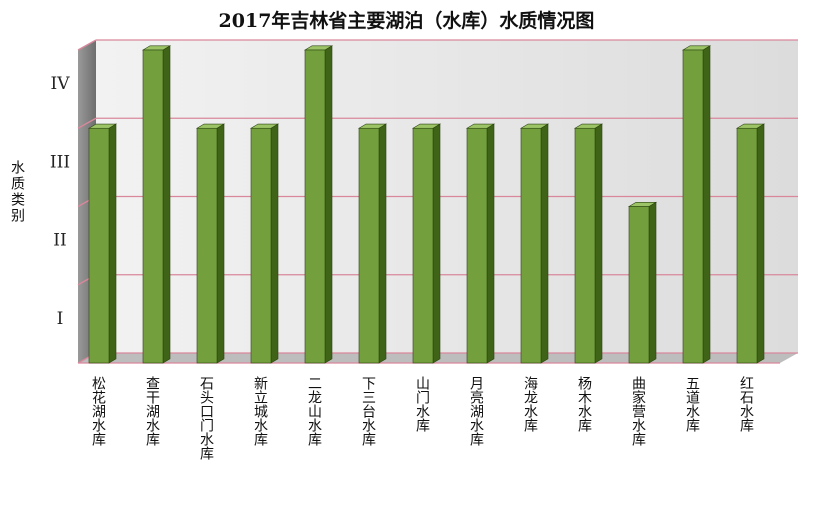 The image size is (813, 506). Describe the element at coordinates (476, 411) in the screenshot. I see `x-tick-label: 月亮湖水库` at that location.